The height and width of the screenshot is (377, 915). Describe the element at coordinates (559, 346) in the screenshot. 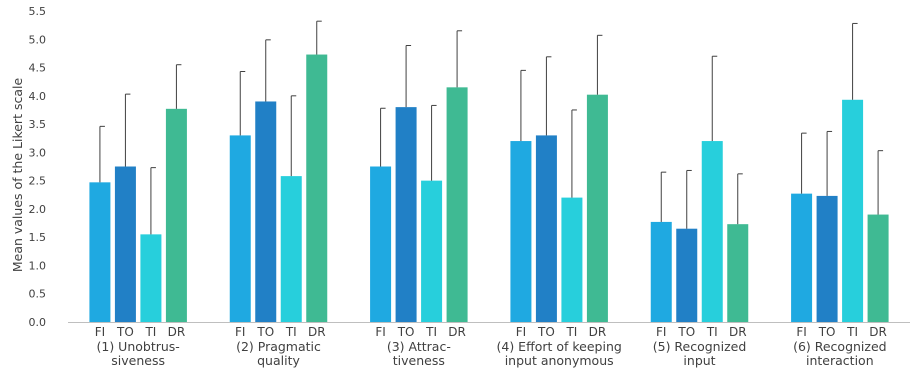

I see `group-label: (4) Effort of keeping` at that location.